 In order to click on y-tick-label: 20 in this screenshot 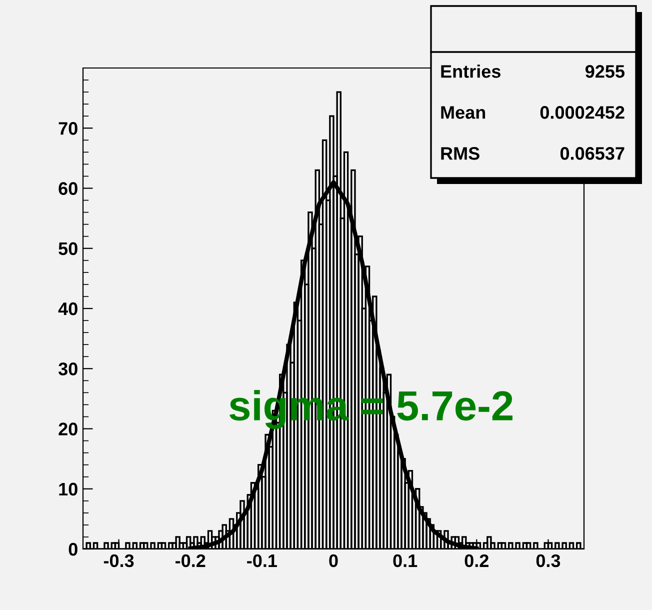, I will do `click(68, 429)`.